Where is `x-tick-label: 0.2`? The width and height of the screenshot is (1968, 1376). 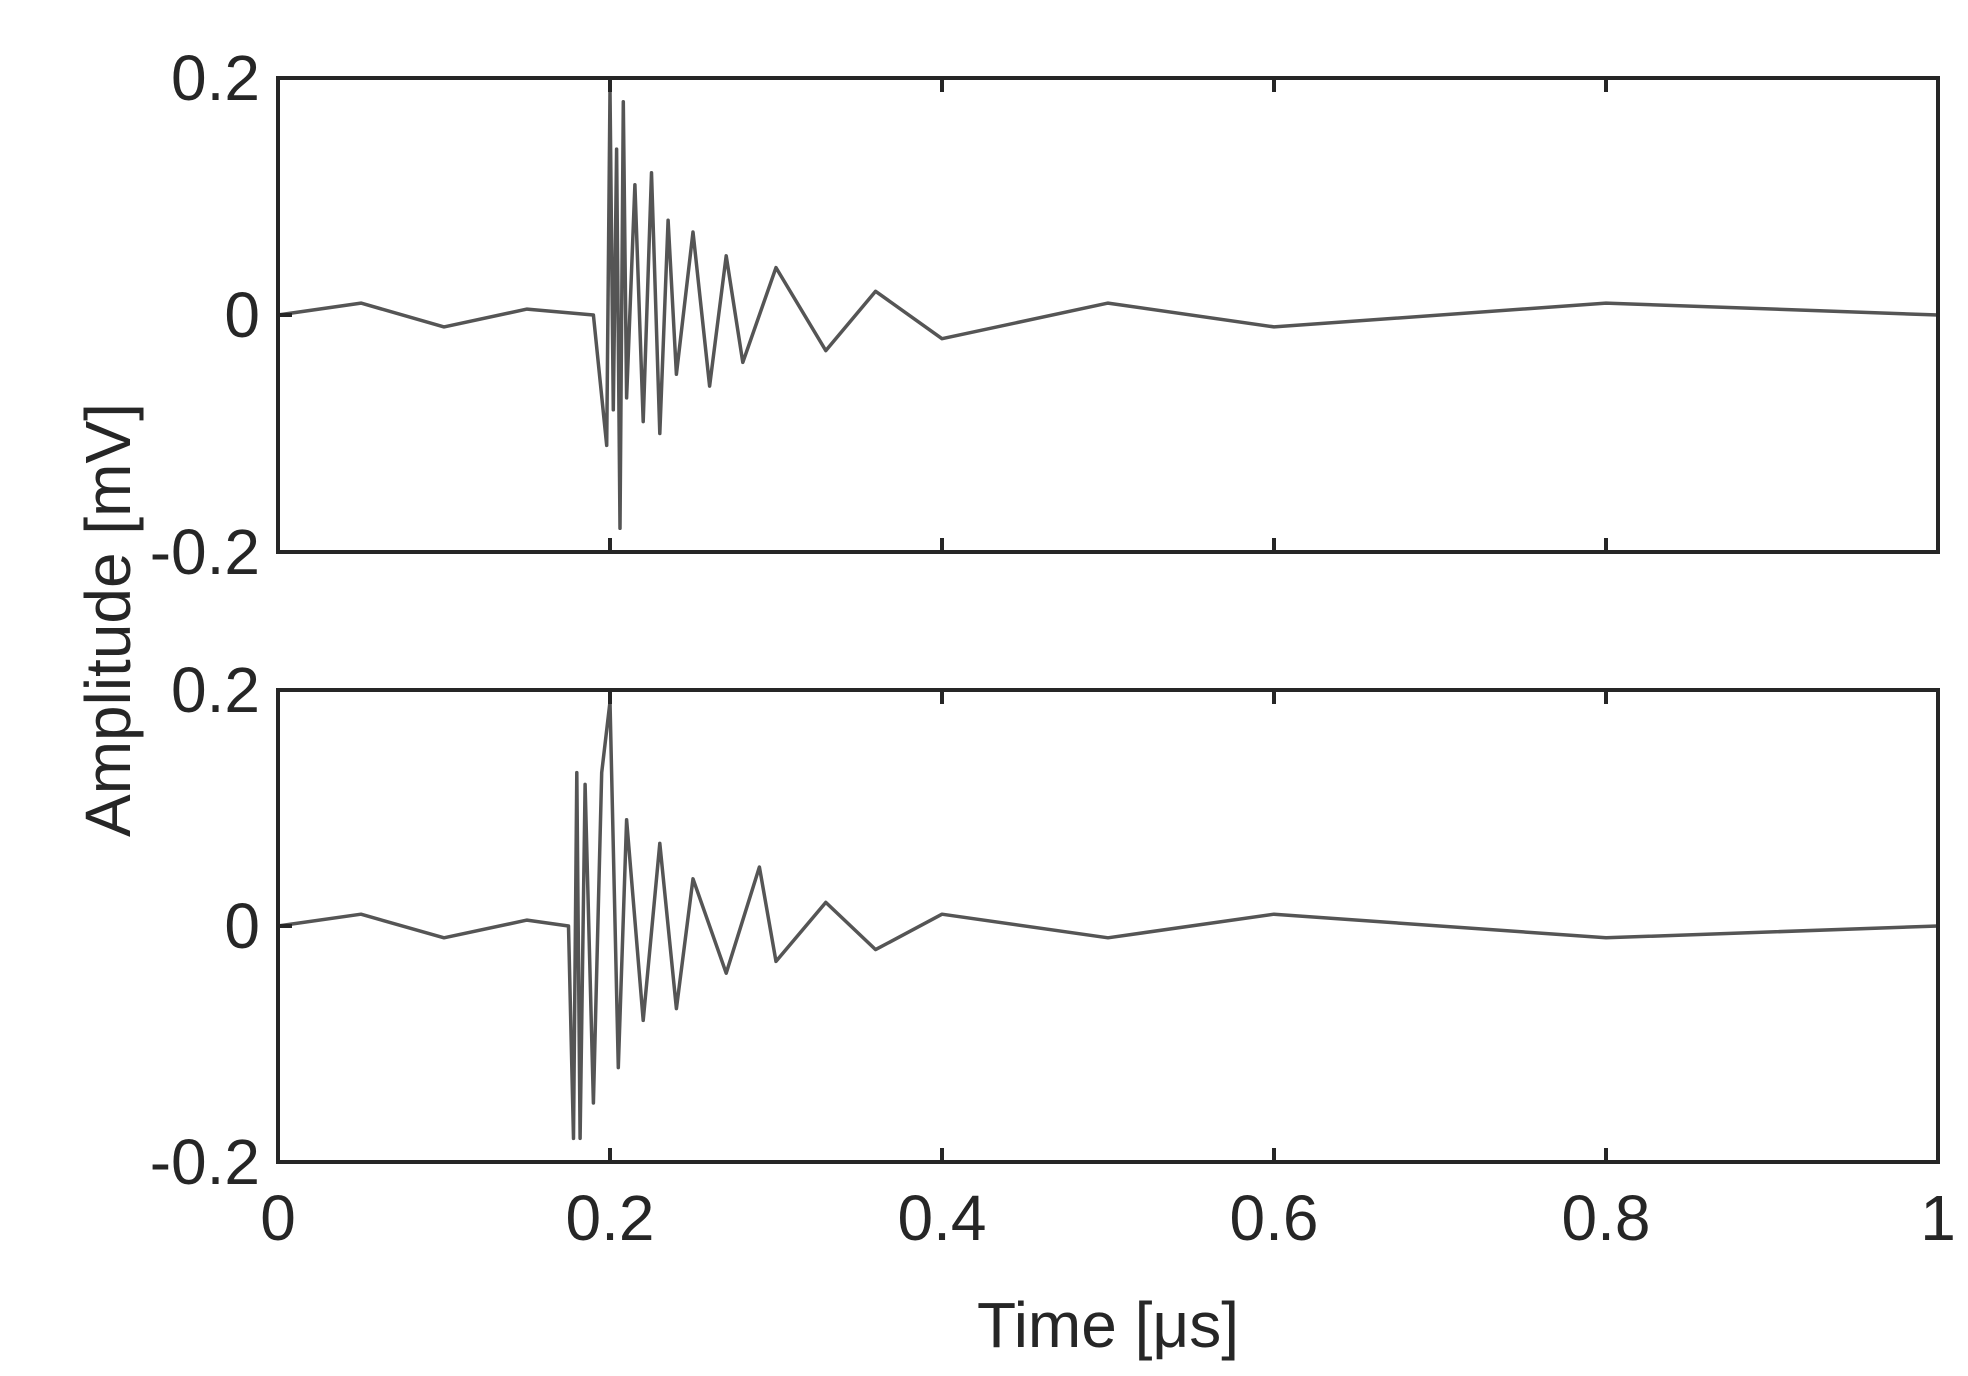
x-tick-label: 0.2 is located at coordinates (610, 1218).